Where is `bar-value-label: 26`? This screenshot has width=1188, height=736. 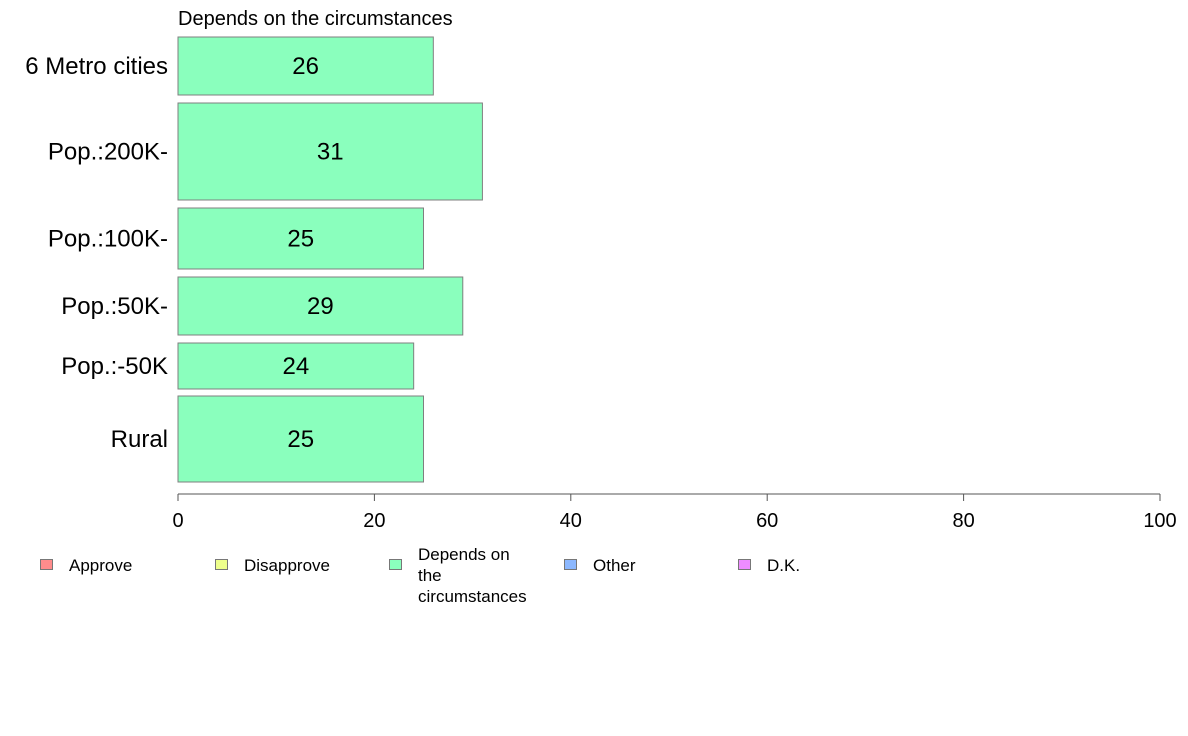
bar-value-label: 26 is located at coordinates (305, 66).